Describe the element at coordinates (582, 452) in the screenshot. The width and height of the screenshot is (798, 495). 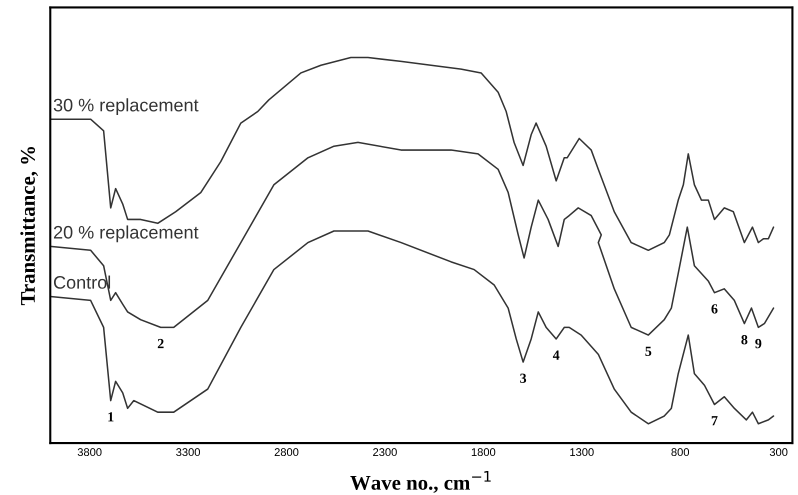
I see `x-tick-label: 1300` at that location.